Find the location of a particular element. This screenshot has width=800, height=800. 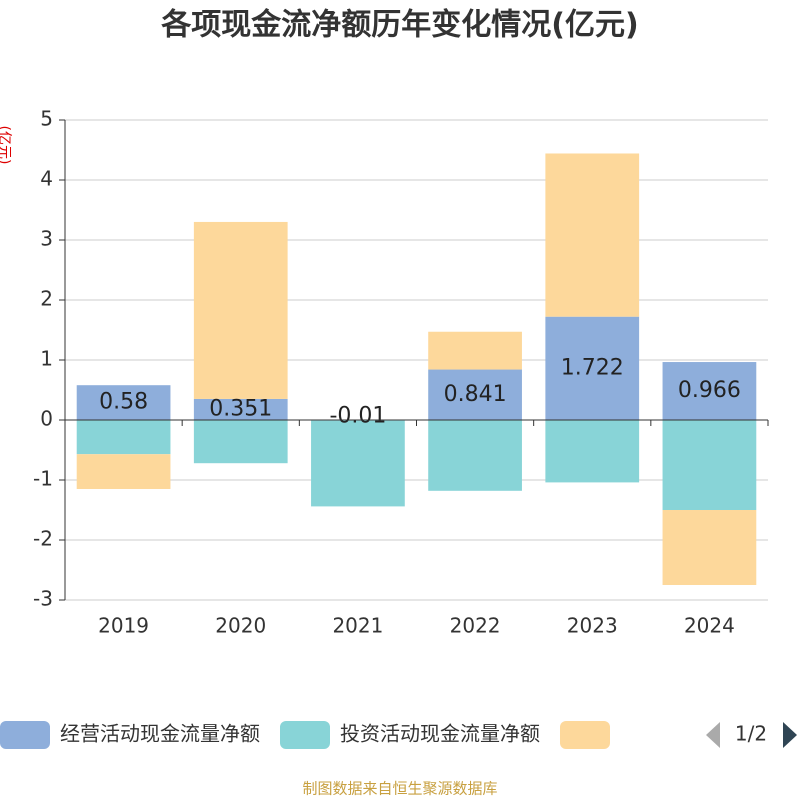

x-tick-label: 2023 is located at coordinates (592, 626).